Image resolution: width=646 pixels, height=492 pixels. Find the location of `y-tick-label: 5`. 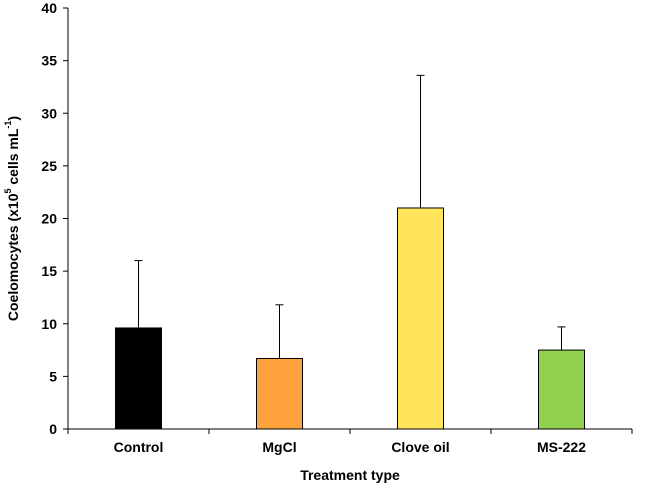

y-tick-label: 5 is located at coordinates (53, 376).